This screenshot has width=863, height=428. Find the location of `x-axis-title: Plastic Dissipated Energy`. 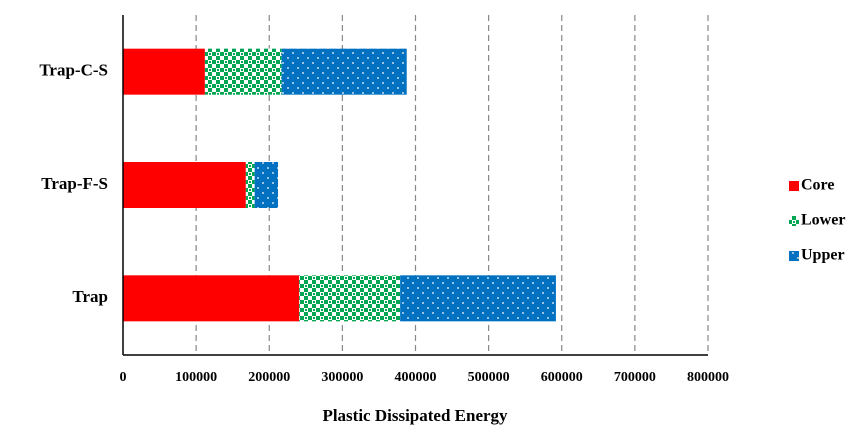

x-axis-title: Plastic Dissipated Energy is located at coordinates (415, 415).